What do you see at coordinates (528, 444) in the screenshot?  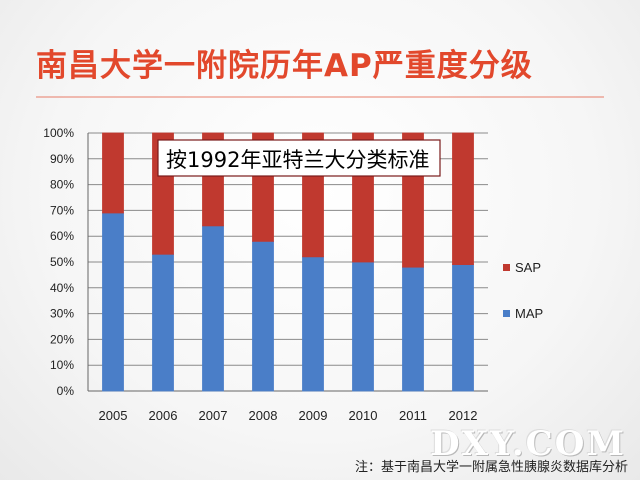 I see `watermark: DXY.COM` at bounding box center [528, 444].